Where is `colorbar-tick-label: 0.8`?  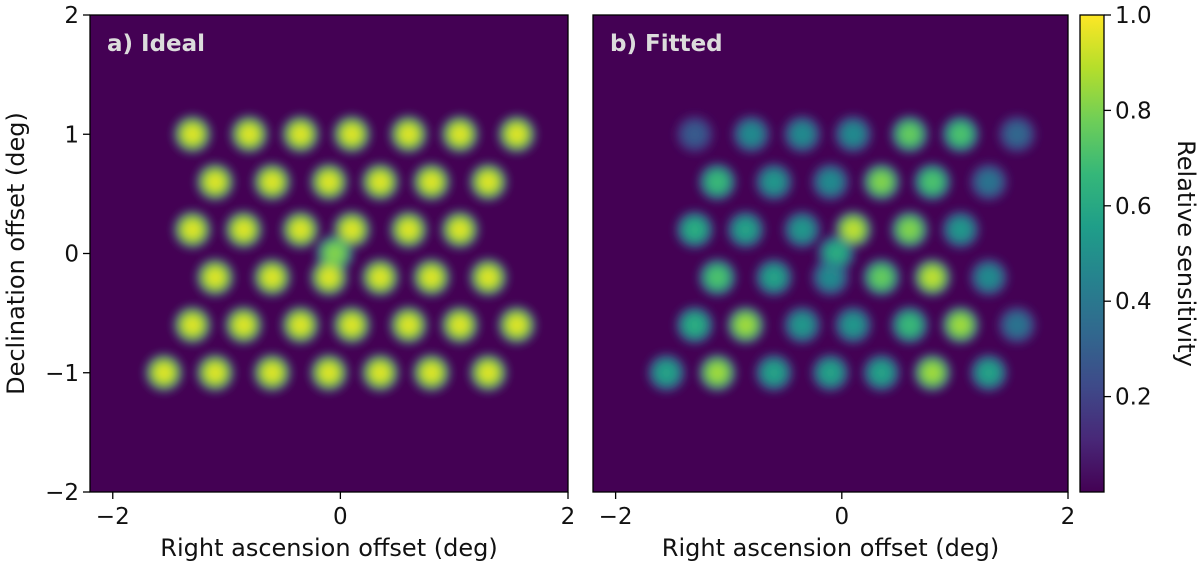 colorbar-tick-label: 0.8 is located at coordinates (1133, 111).